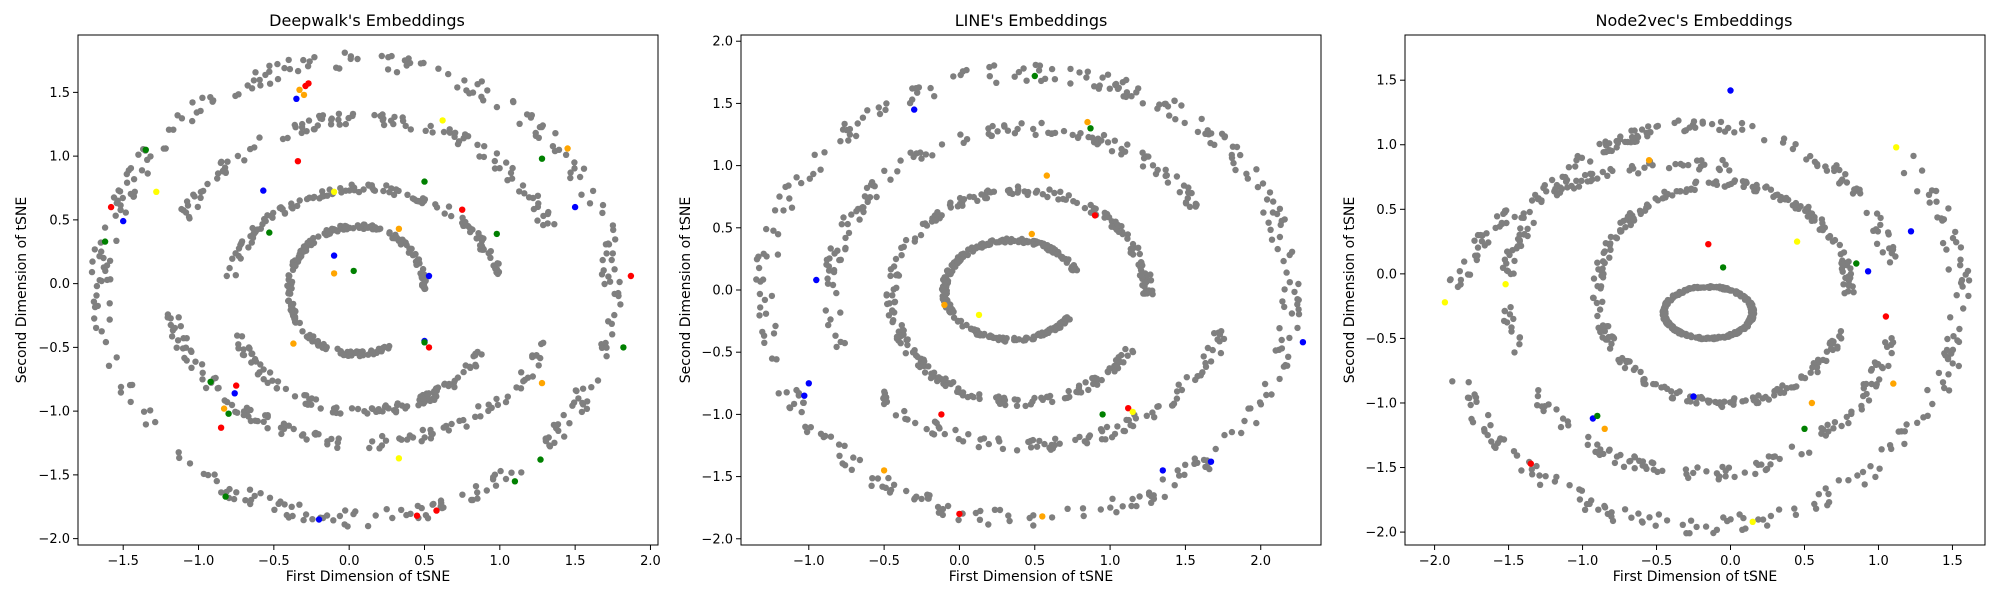 Image resolution: width=2000 pixels, height=600 pixels. Describe the element at coordinates (54, 539) in the screenshot. I see `y-tick-label: −2.0` at that location.